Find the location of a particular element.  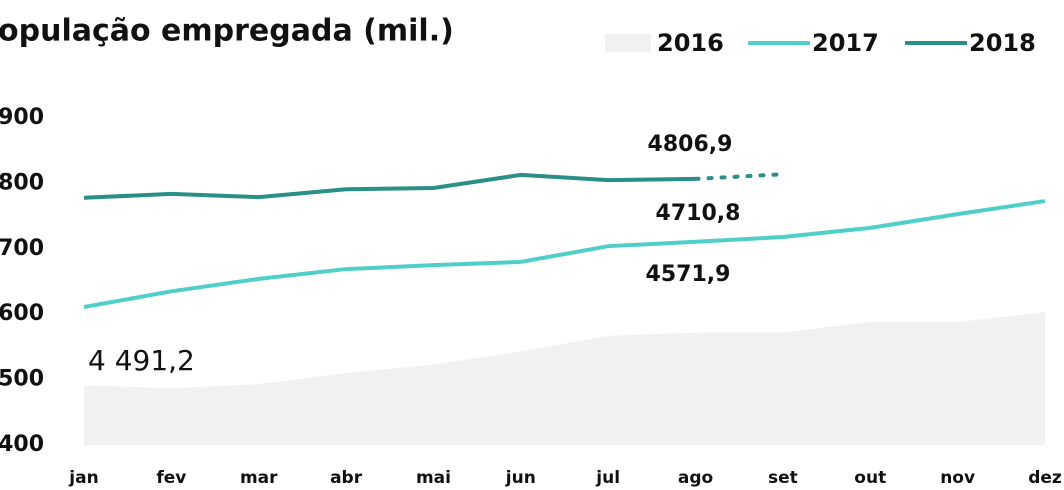

data-label: 4710,8 is located at coordinates (698, 213).